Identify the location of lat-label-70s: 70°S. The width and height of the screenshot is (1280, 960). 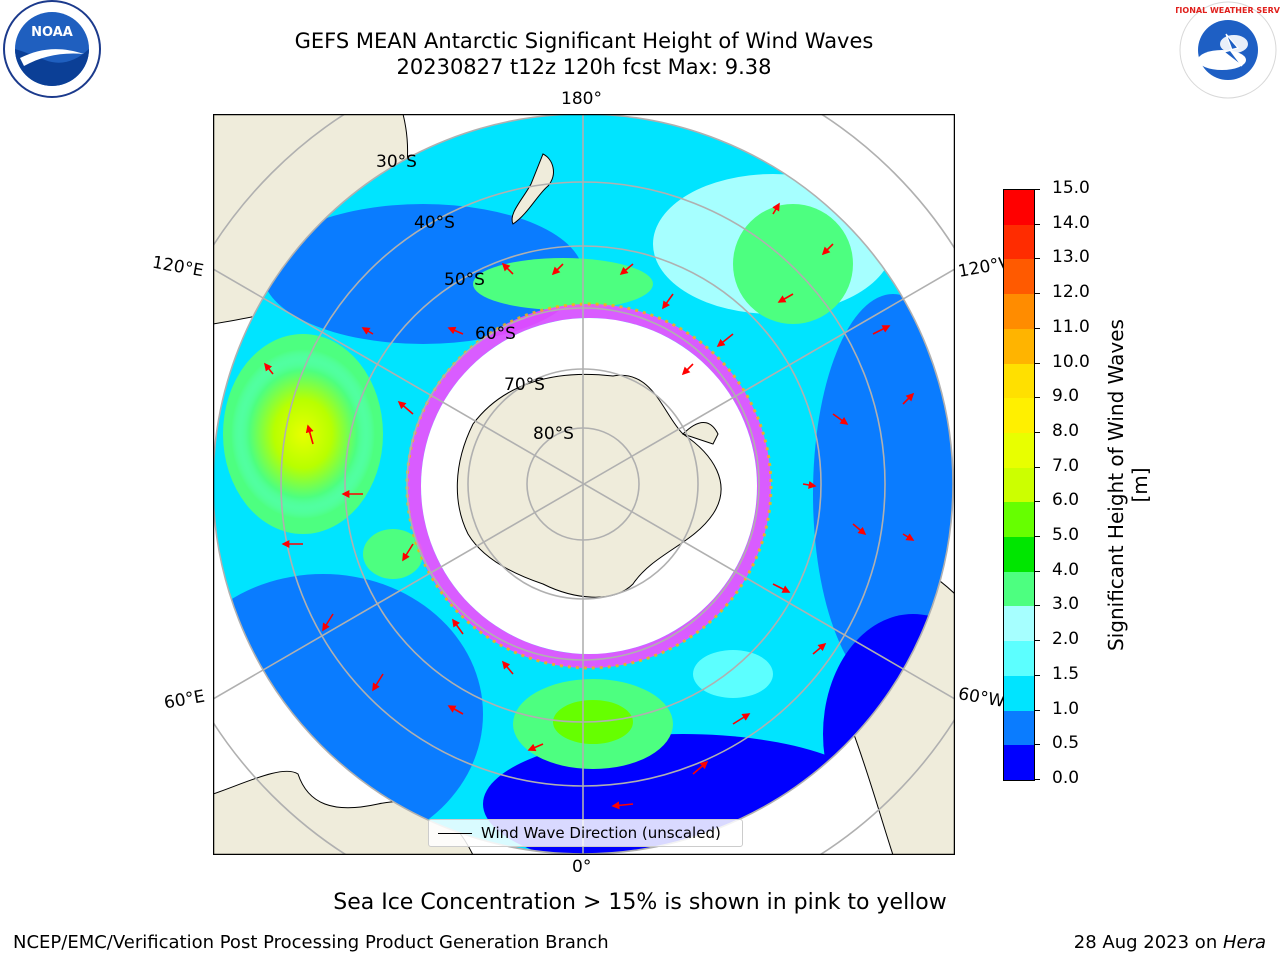
(524, 385).